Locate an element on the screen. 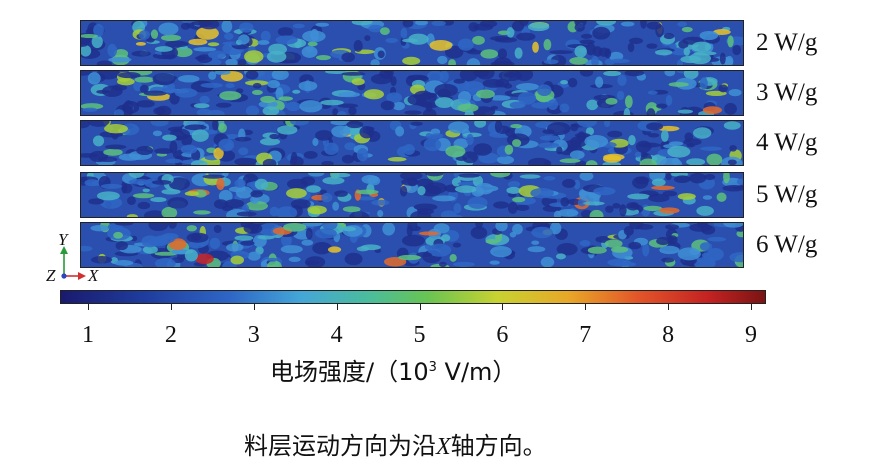  colorbar-tick-label: 5 is located at coordinates (419, 335).